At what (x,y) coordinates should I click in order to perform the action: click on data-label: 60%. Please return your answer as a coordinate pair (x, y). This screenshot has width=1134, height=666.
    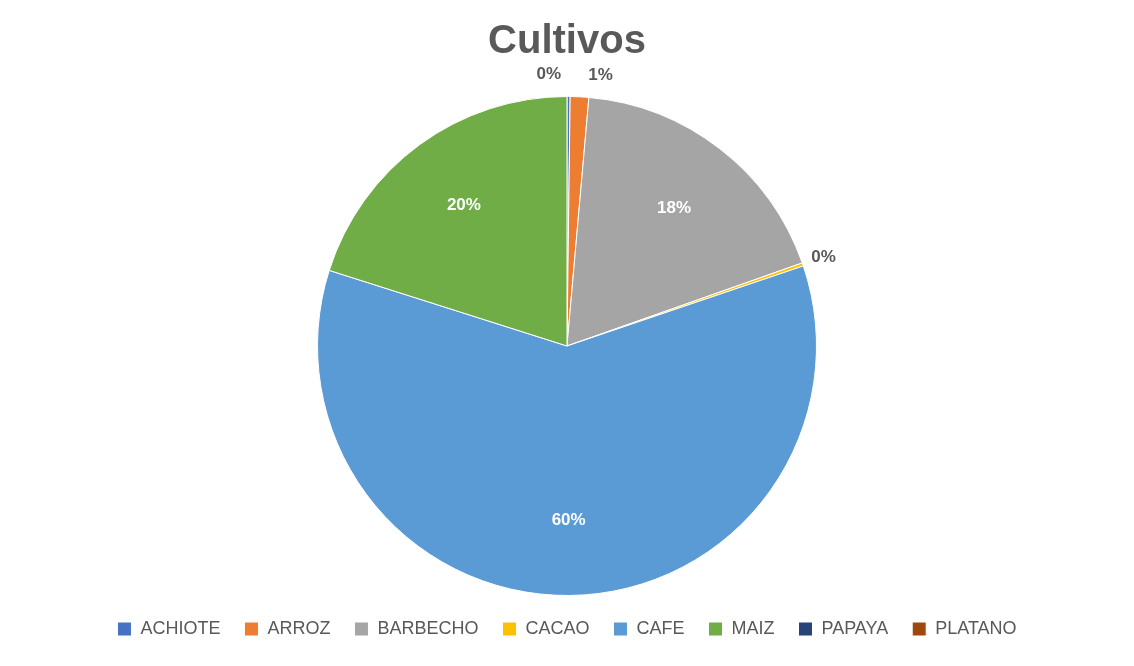
    Looking at the image, I should click on (568, 520).